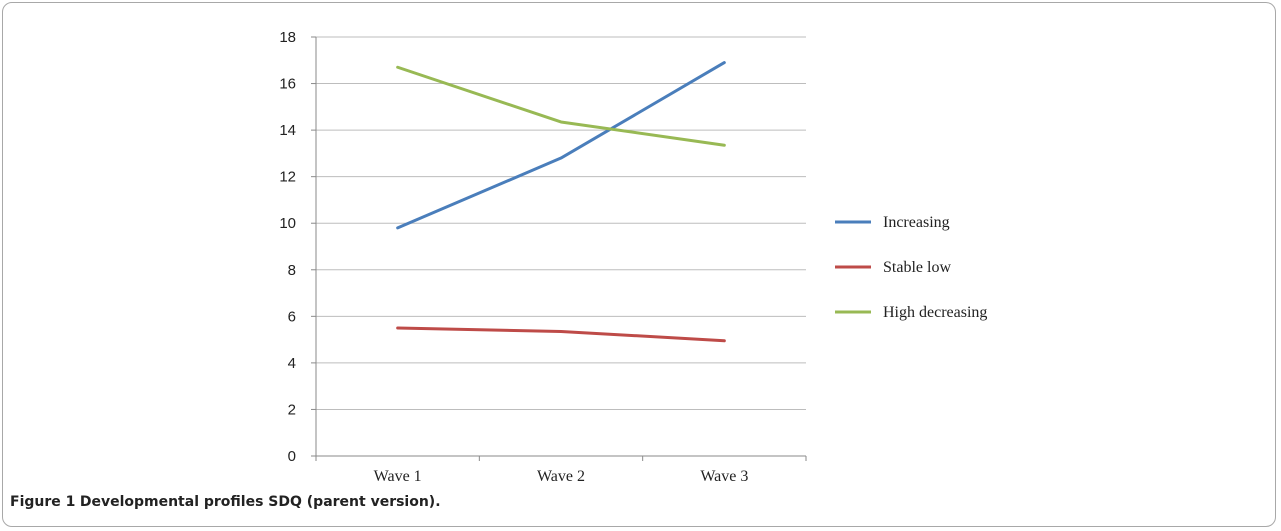  What do you see at coordinates (292, 363) in the screenshot?
I see `y-tick-label: 4` at bounding box center [292, 363].